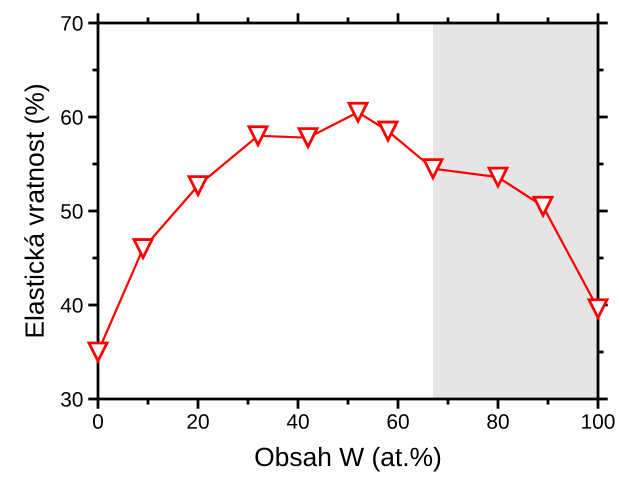  Describe the element at coordinates (498, 421) in the screenshot. I see `x-tick-label: 80` at that location.